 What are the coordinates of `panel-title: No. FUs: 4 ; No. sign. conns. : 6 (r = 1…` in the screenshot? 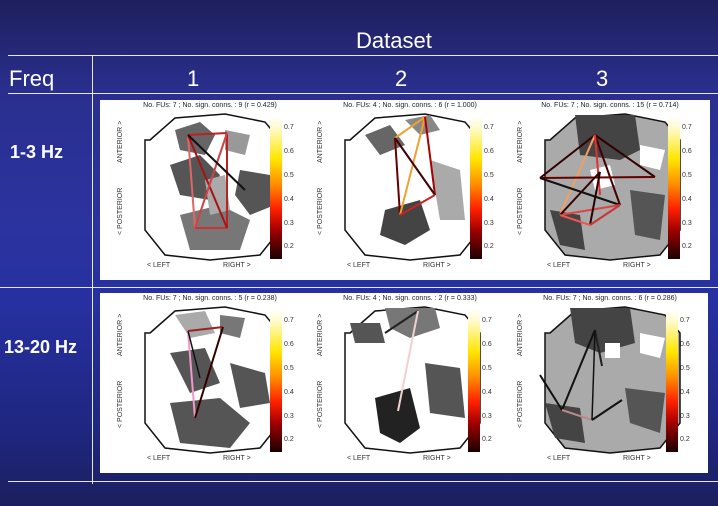 It's located at (410, 105).